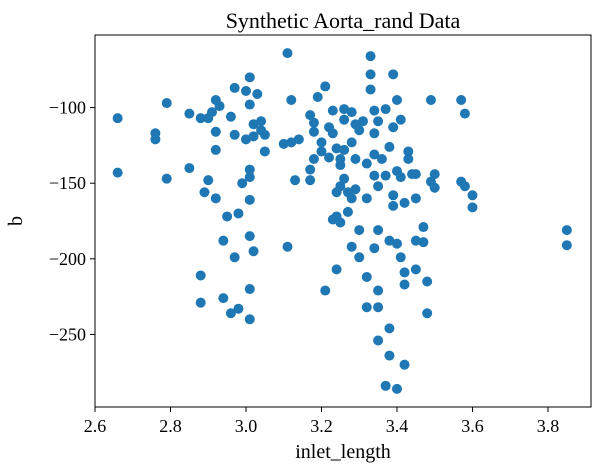 The height and width of the screenshot is (476, 600). I want to click on x-tick-label: 3.2, so click(321, 426).